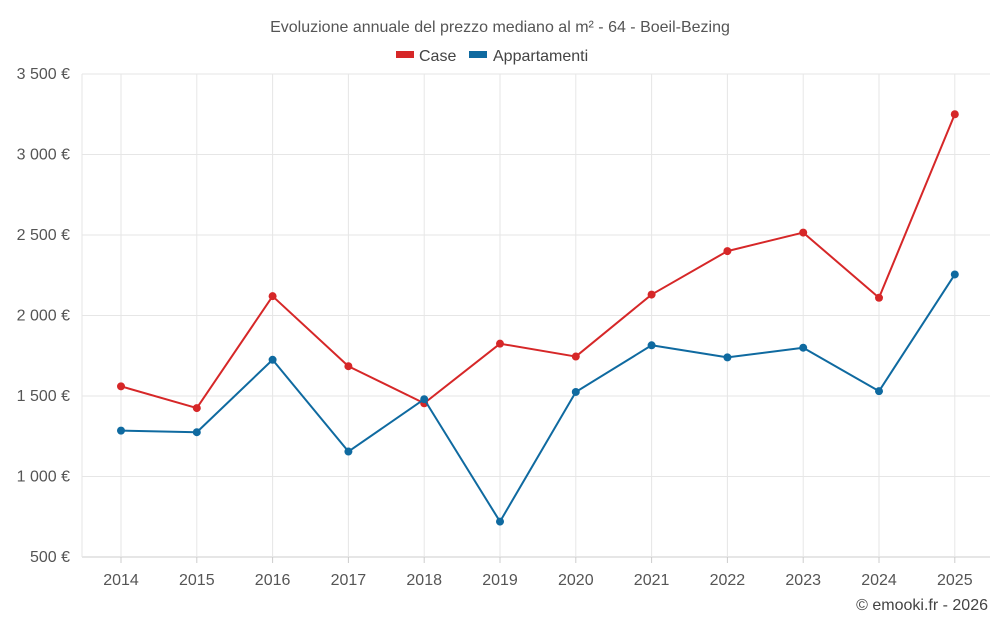 This screenshot has height=625, width=1000. Describe the element at coordinates (955, 580) in the screenshot. I see `x-tick-label: 2025` at that location.